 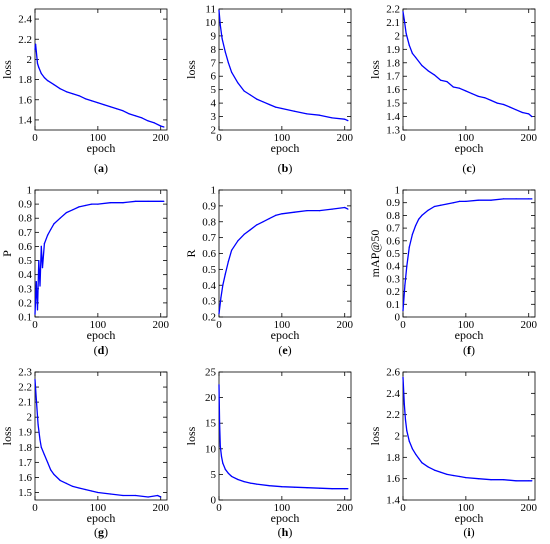 I want to click on y-tick-label: 2.4, so click(x=393, y=394).